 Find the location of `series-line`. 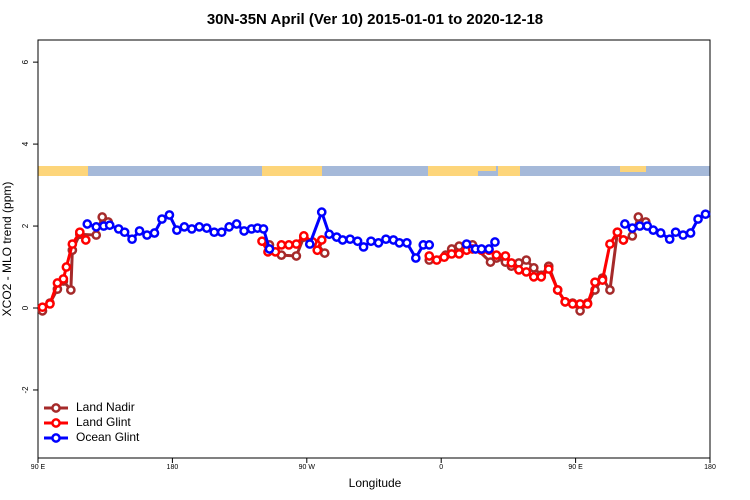

series-line is located at coordinates (396, 234).